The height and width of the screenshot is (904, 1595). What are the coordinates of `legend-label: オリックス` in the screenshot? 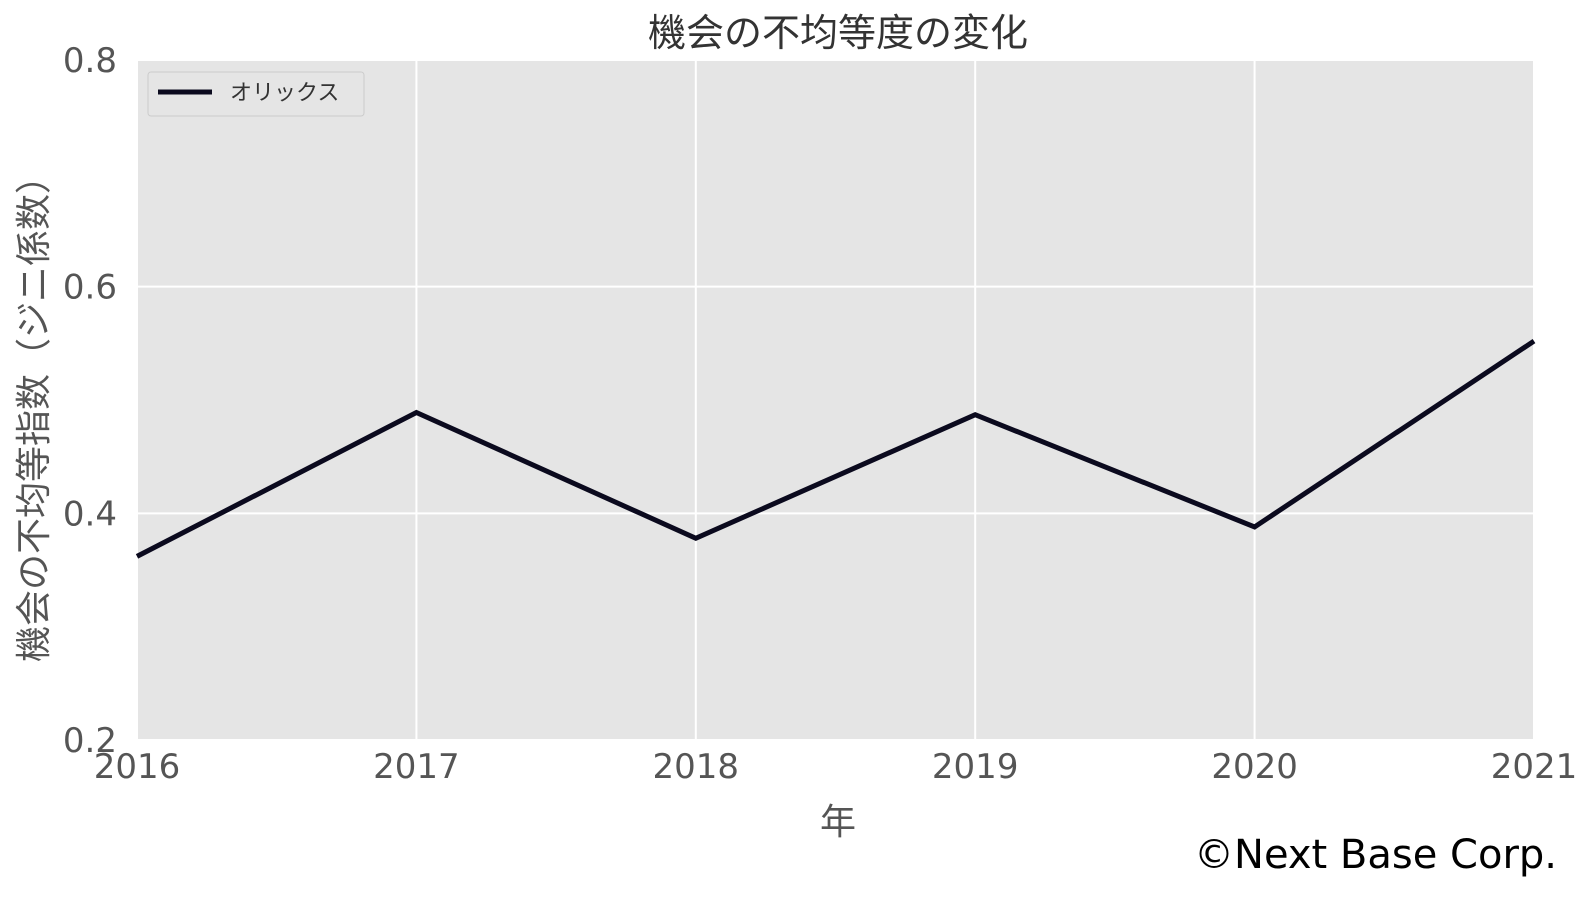 It's located at (284, 93).